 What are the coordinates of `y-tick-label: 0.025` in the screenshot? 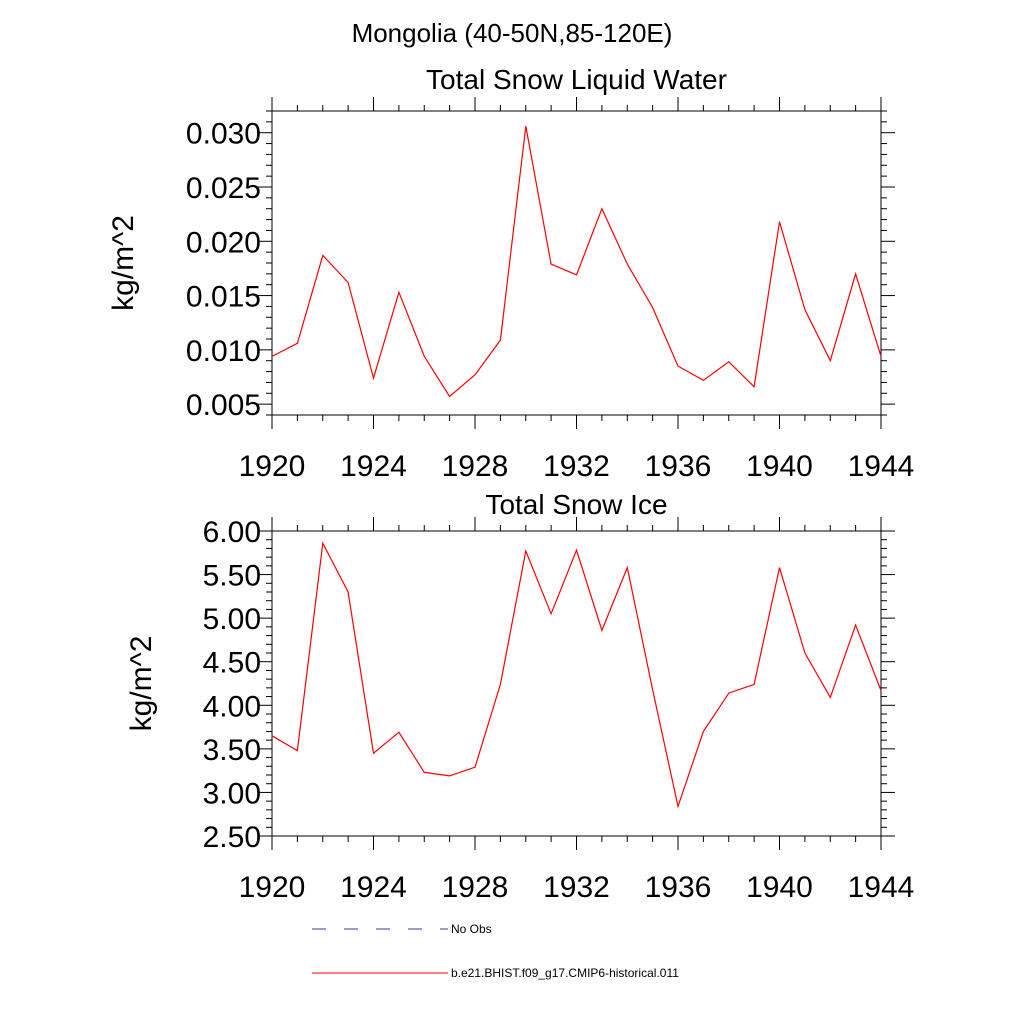 It's located at (223, 188).